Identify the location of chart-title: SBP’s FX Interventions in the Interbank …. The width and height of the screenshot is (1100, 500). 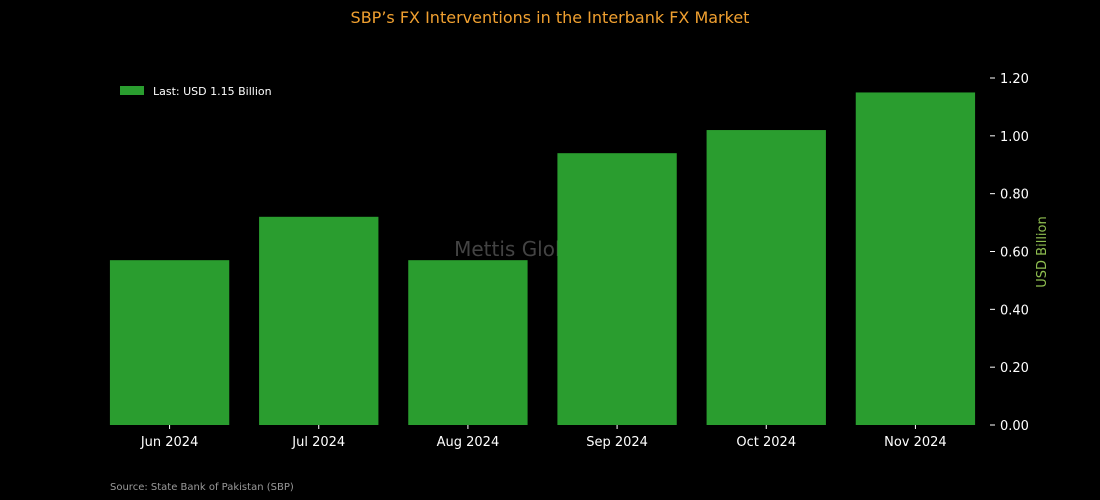
(550, 17).